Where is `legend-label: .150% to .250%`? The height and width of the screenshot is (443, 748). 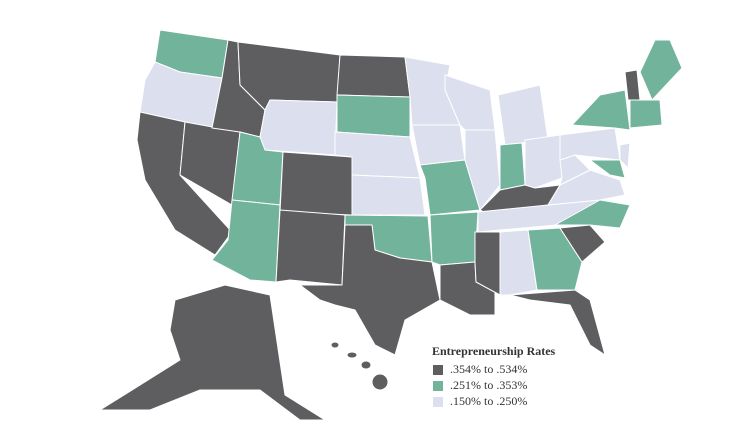 legend-label: .150% to .250% is located at coordinates (488, 401).